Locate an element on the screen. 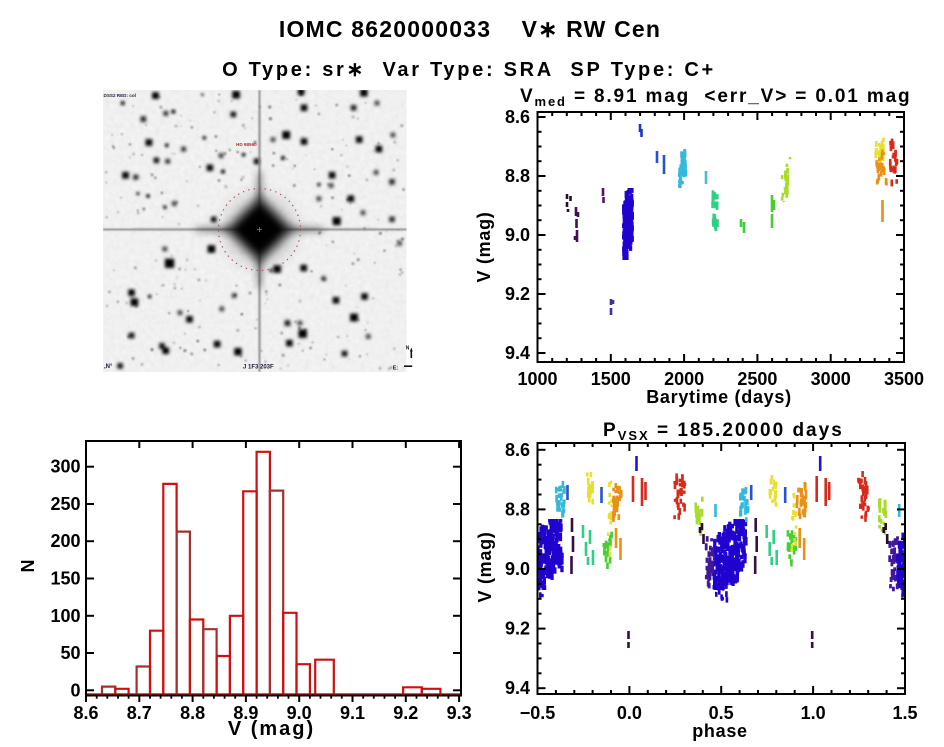 The image size is (944, 747). svg-text: −0.5 is located at coordinates (538, 713).